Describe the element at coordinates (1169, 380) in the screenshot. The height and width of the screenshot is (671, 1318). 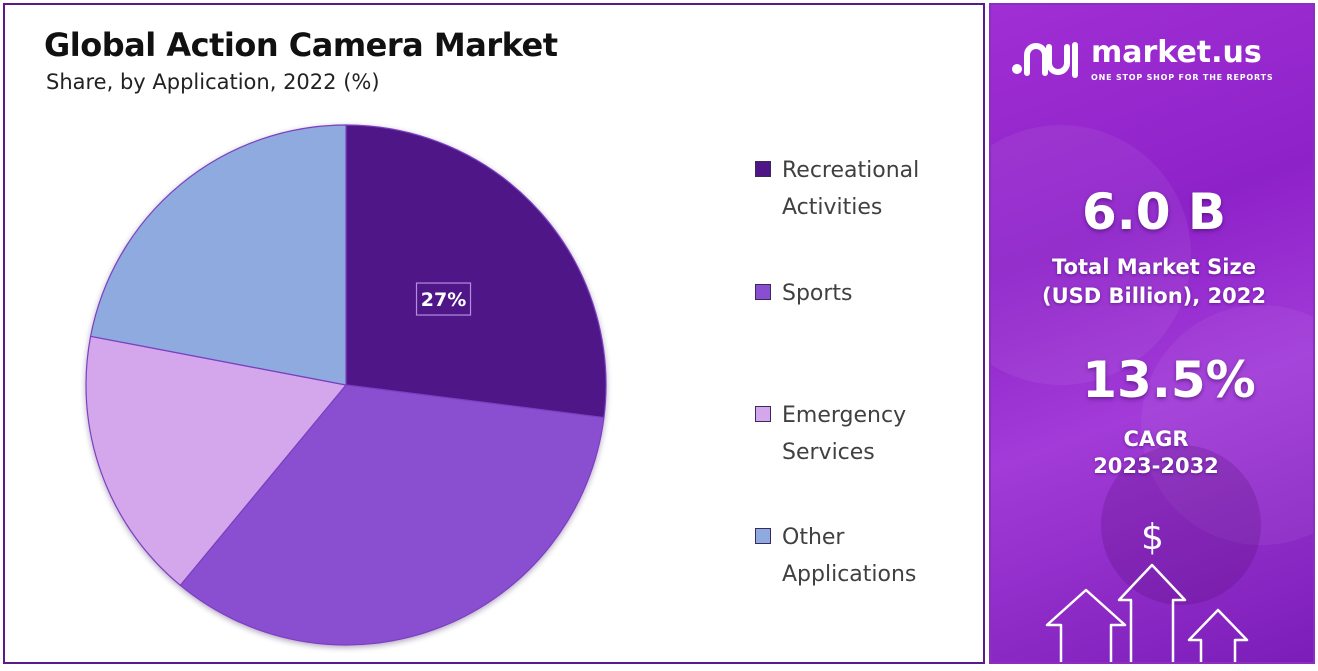
I see `cagr-value: 13.5%` at that location.